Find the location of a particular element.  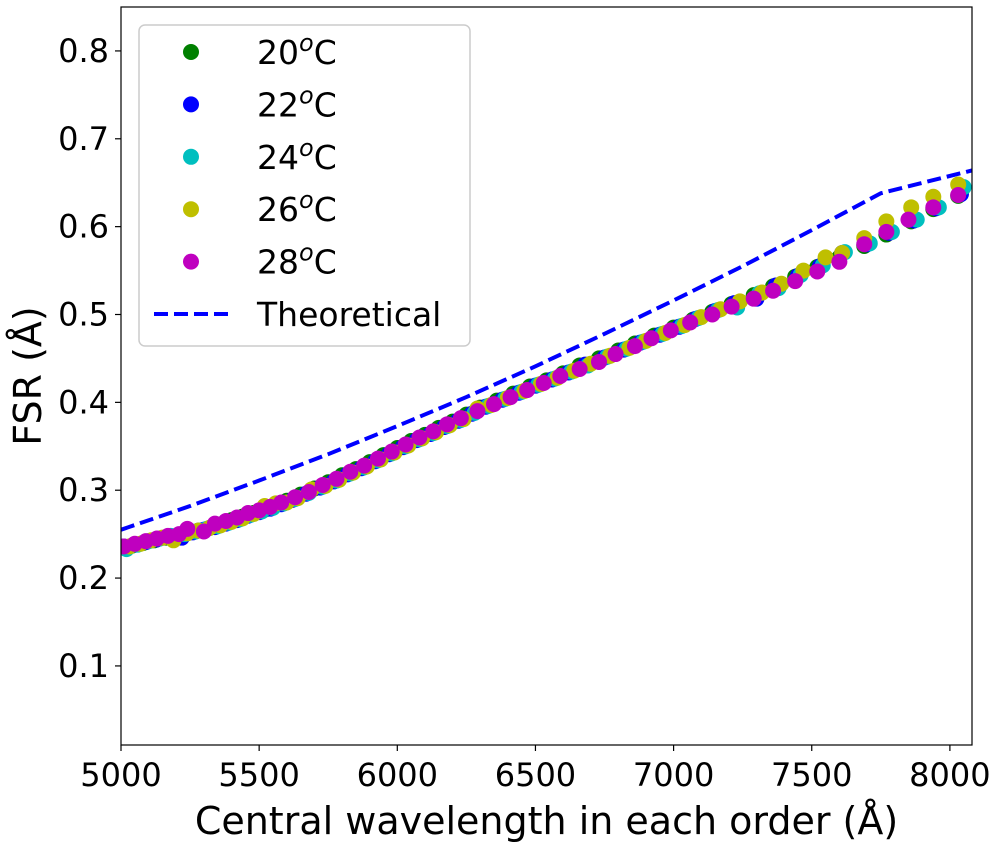

y-tick-label-0.2: 0.2 is located at coordinates (83, 578).